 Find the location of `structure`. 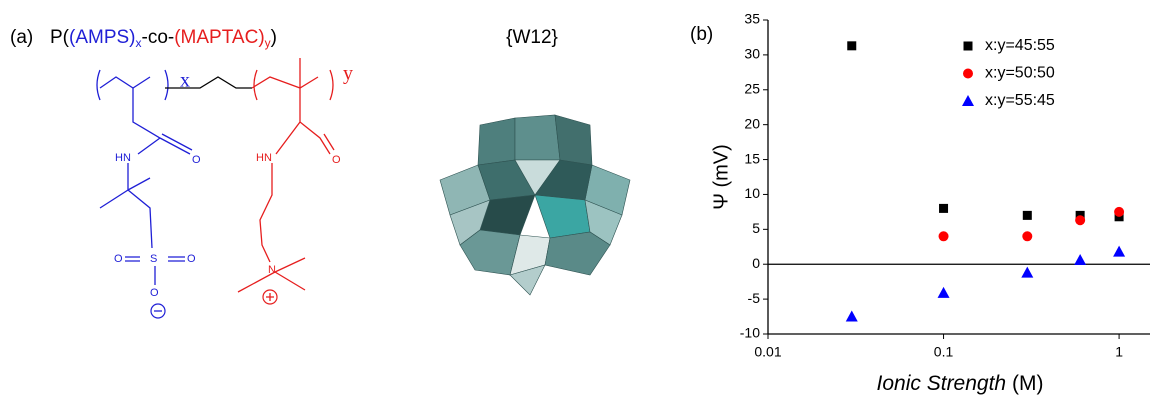

structure is located at coordinates (215, 188).